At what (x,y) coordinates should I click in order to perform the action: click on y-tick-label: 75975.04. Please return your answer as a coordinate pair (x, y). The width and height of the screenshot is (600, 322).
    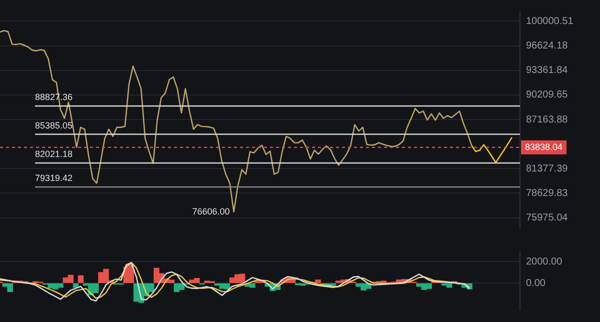
    Looking at the image, I should click on (547, 218).